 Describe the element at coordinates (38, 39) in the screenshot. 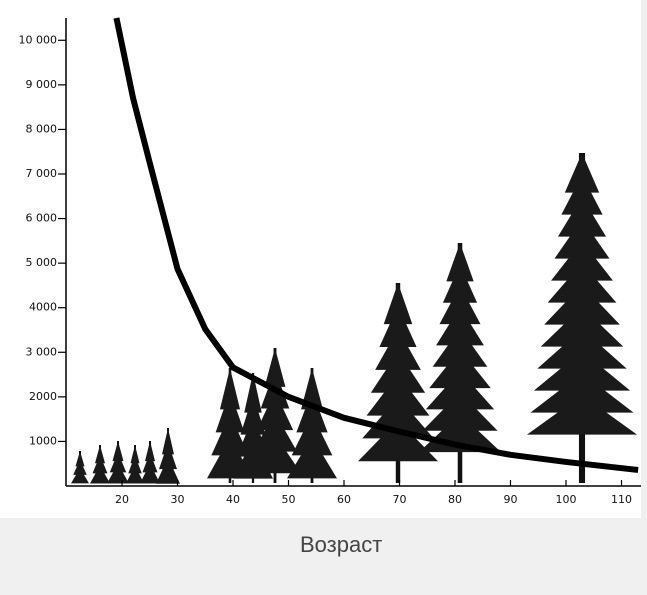

I see `y-tick-label: 10 000` at that location.